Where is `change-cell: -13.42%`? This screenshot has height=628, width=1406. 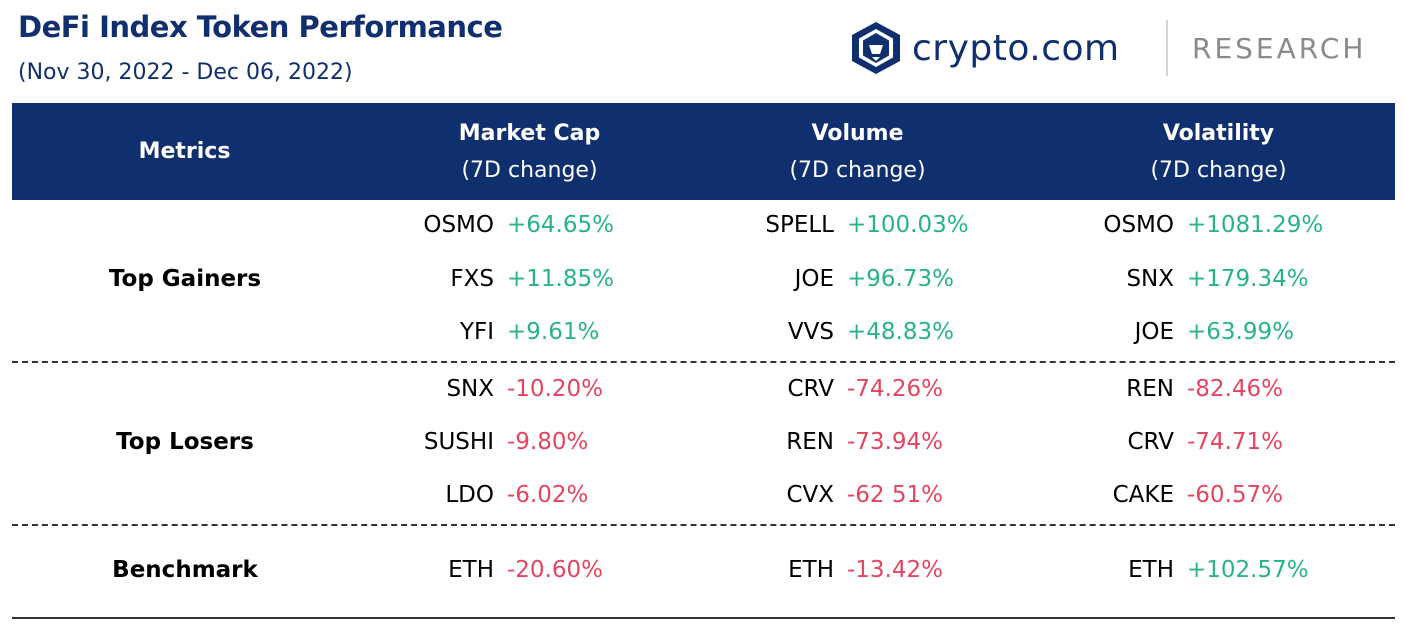 change-cell: -13.42% is located at coordinates (895, 570).